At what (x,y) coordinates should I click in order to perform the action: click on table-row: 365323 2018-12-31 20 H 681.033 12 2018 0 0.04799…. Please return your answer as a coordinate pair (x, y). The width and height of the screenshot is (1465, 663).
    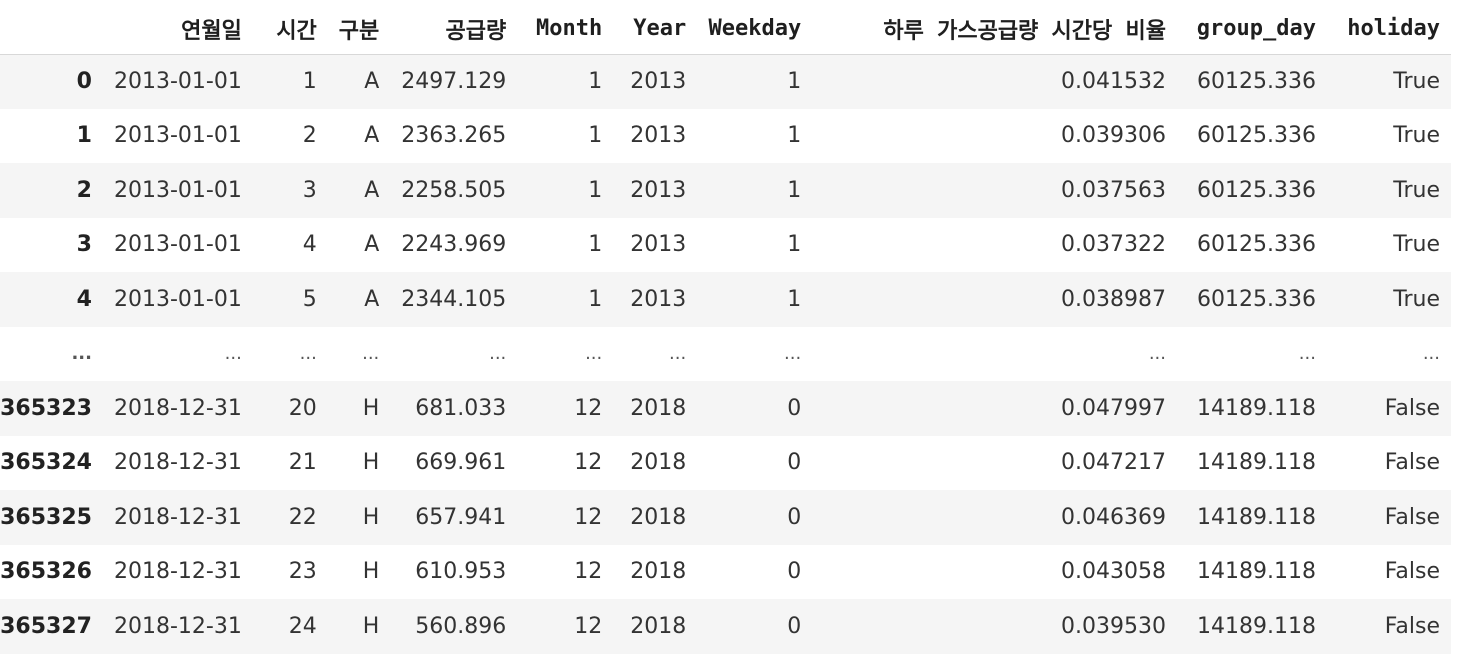
    Looking at the image, I should click on (725, 408).